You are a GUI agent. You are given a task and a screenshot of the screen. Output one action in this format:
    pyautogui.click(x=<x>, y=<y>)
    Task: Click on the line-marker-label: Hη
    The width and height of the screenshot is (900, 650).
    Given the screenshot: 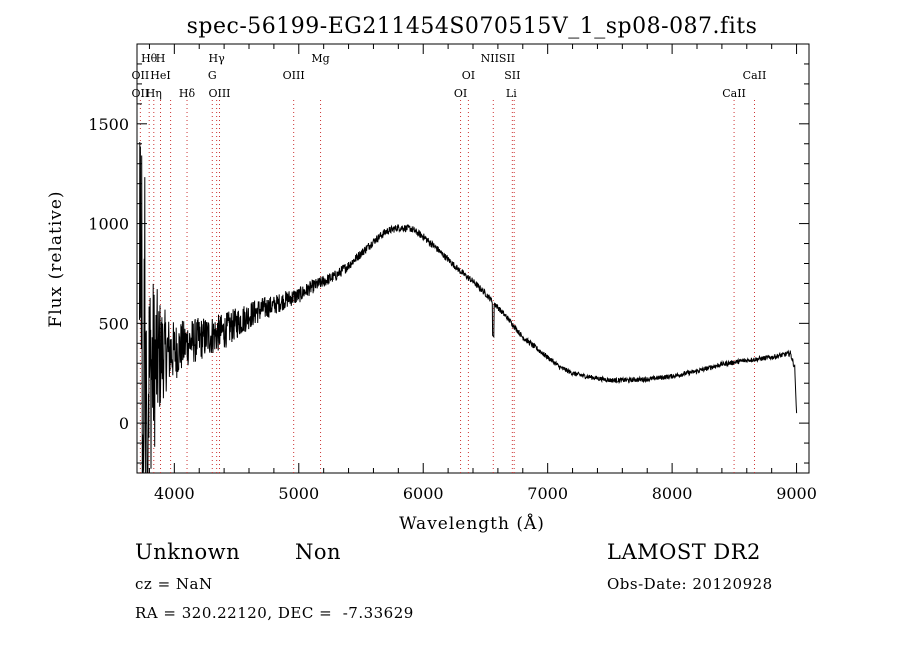 What is the action you would take?
    pyautogui.click(x=154, y=93)
    